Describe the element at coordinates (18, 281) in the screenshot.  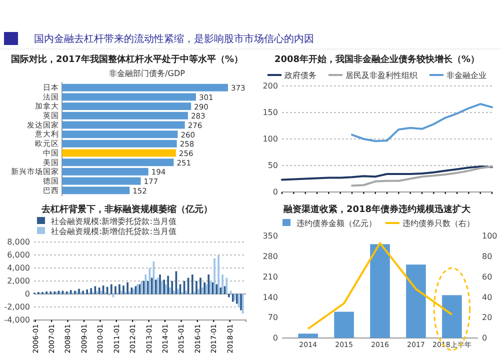
I see `y-tick-label: 2,000` at that location.